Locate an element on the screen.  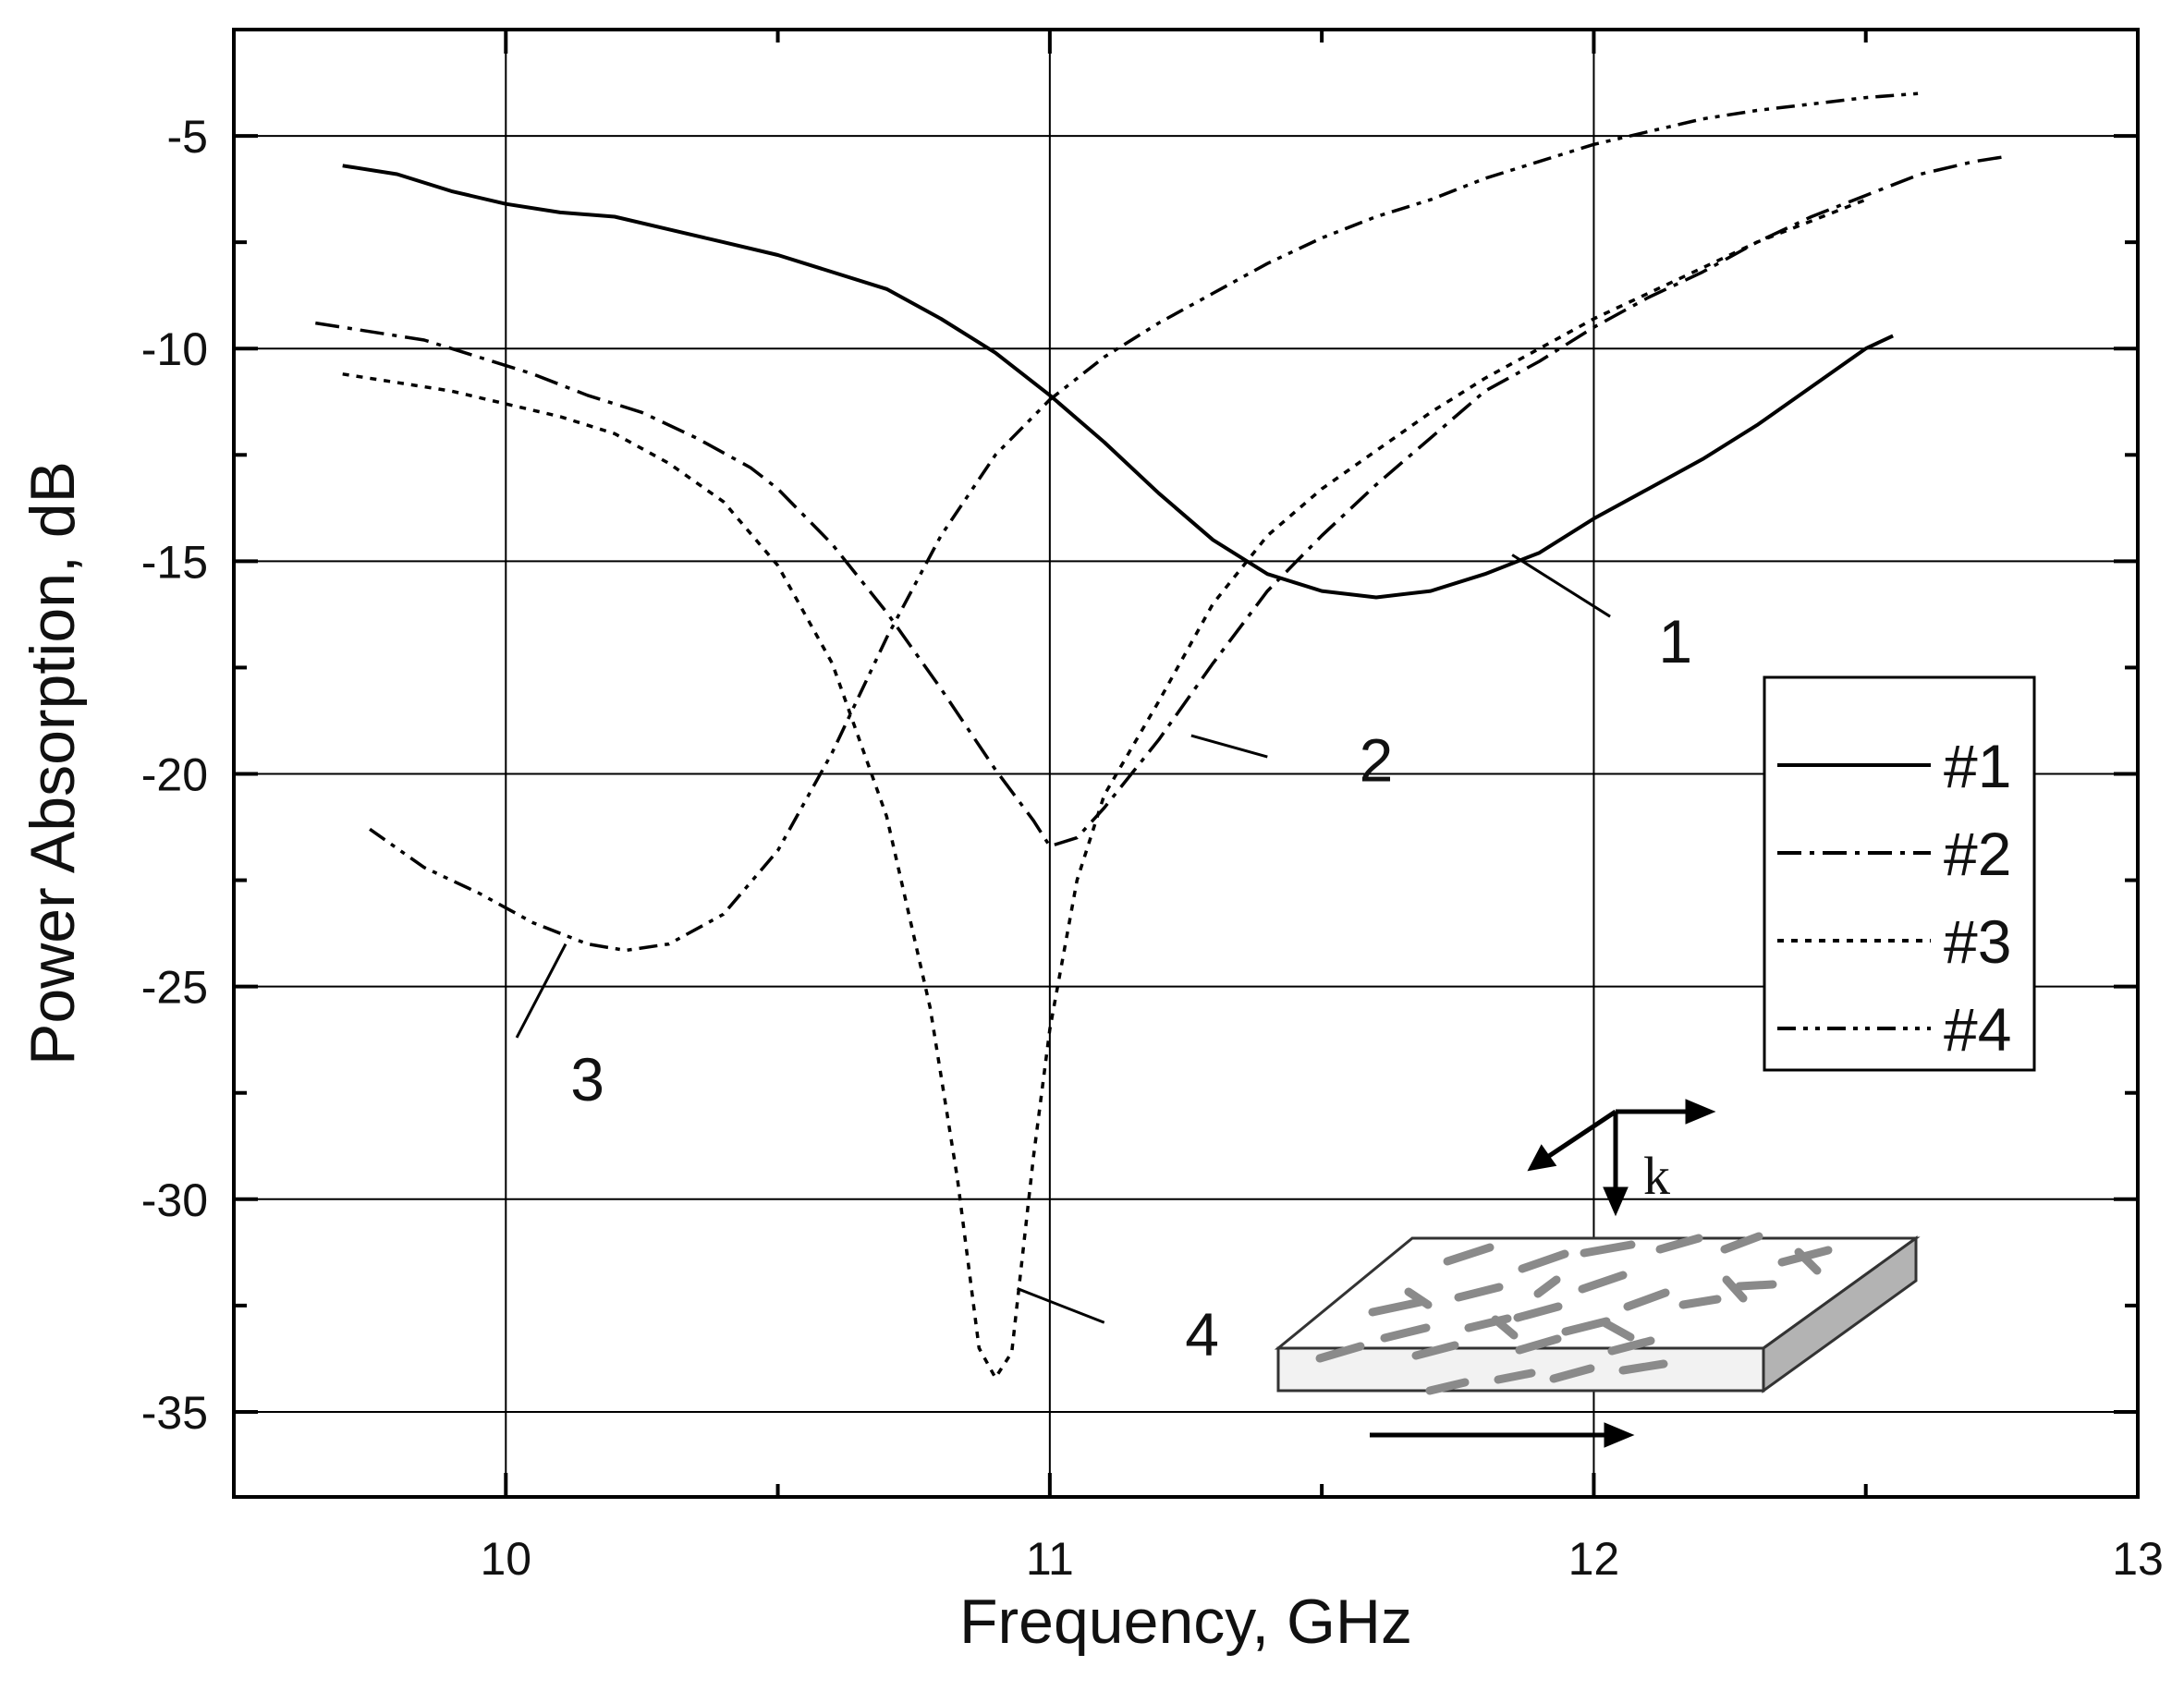
x-tick-label: 11 is located at coordinates (1050, 1559).